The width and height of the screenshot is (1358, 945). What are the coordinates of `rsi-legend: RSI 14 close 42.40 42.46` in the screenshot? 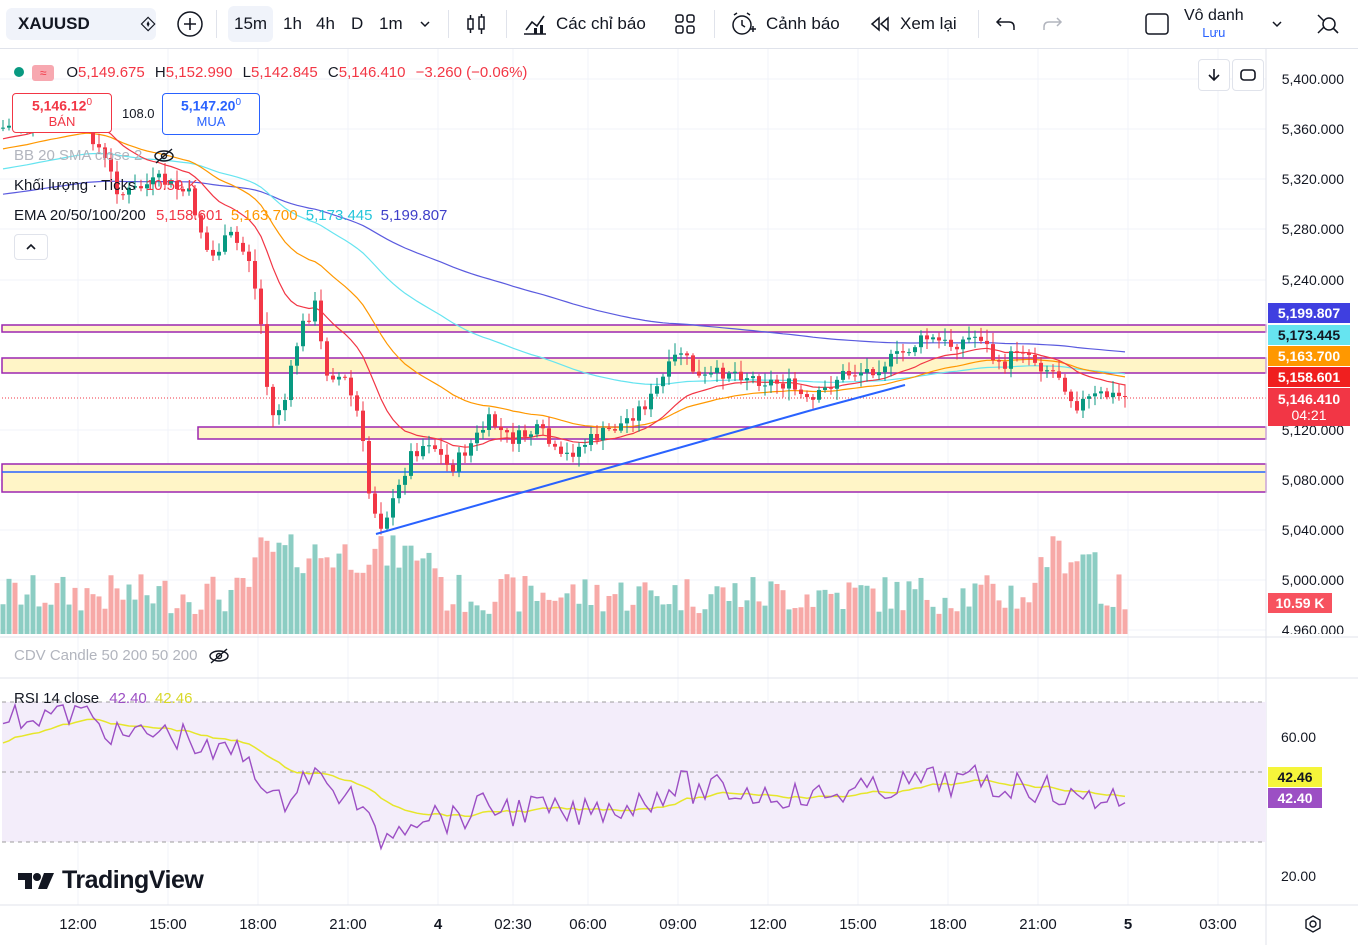 It's located at (103, 698).